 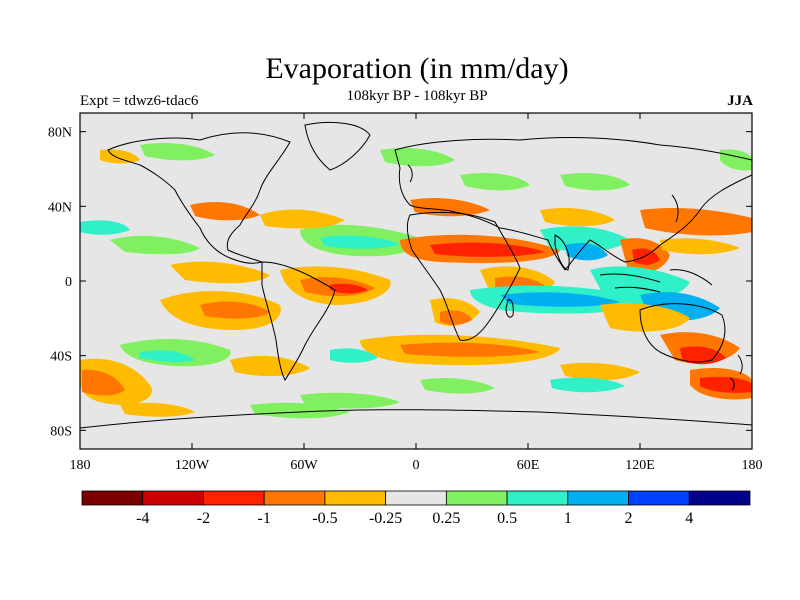 What do you see at coordinates (192, 465) in the screenshot?
I see `lon-tick-label: 120W` at bounding box center [192, 465].